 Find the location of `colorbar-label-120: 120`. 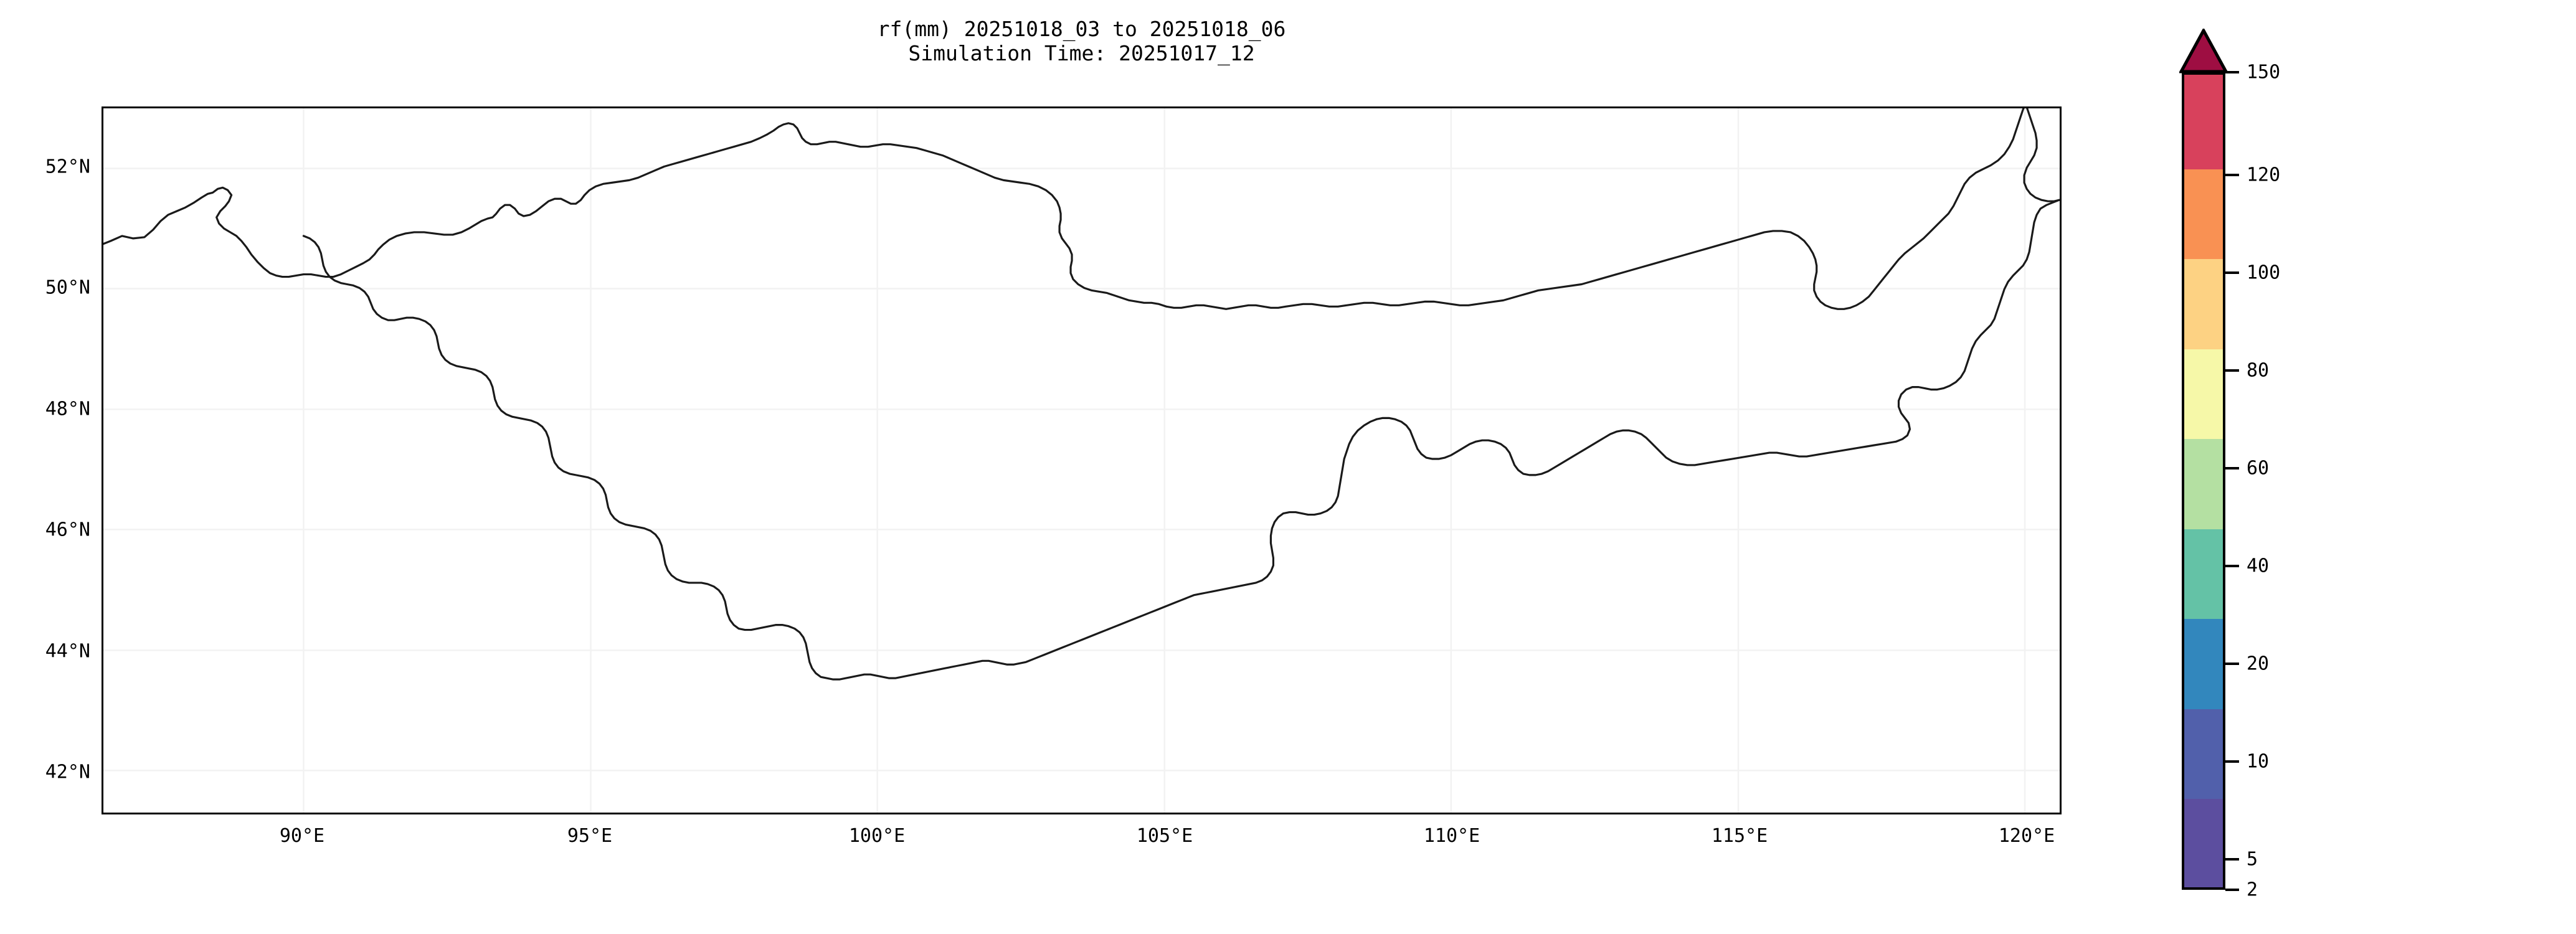

colorbar-label-120: 120 is located at coordinates (2264, 175).